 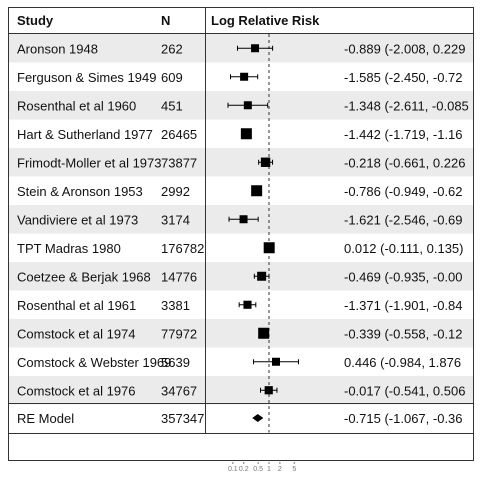 What do you see at coordinates (182, 418) in the screenshot?
I see `summary-n: 357347` at bounding box center [182, 418].